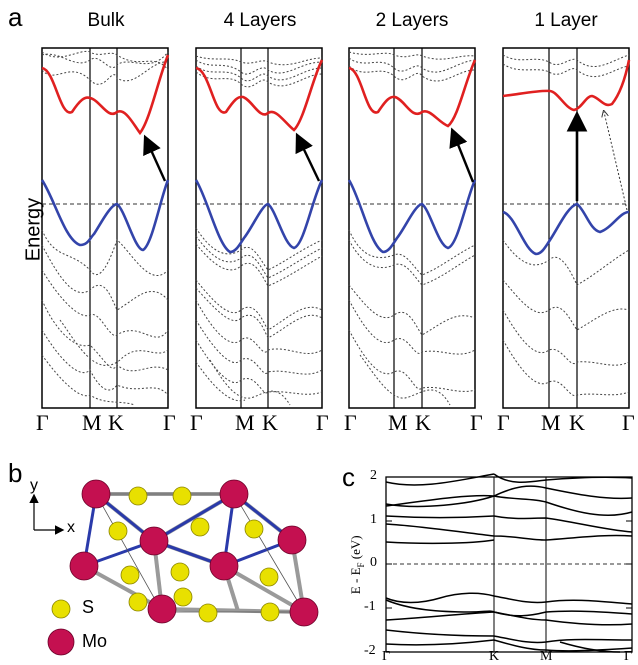 The width and height of the screenshot is (638, 665). Describe the element at coordinates (370, 606) in the screenshot. I see `c-ytick-neg1: -1` at that location.